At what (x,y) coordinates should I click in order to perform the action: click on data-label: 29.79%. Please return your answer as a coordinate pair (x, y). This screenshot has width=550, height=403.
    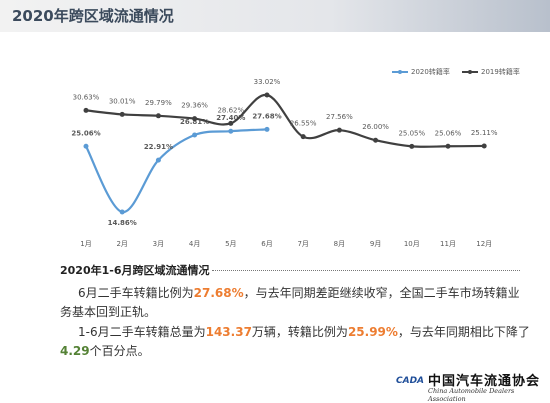
    Looking at the image, I should click on (158, 103).